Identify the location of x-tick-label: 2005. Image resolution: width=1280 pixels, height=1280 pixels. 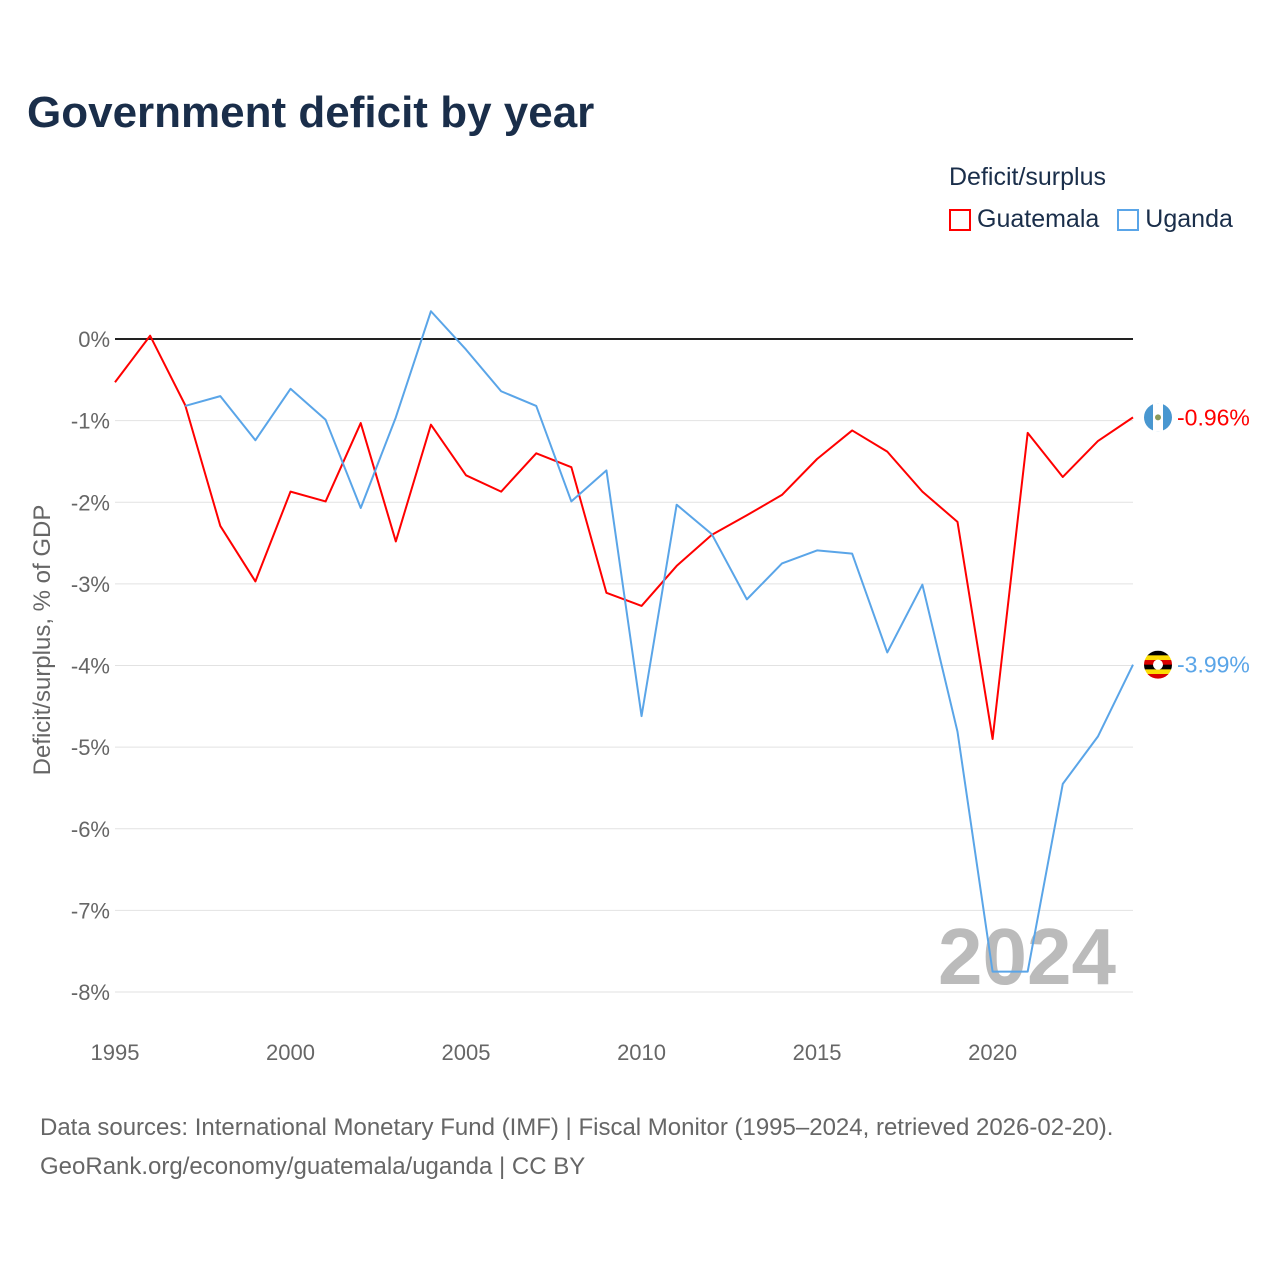
(466, 1052).